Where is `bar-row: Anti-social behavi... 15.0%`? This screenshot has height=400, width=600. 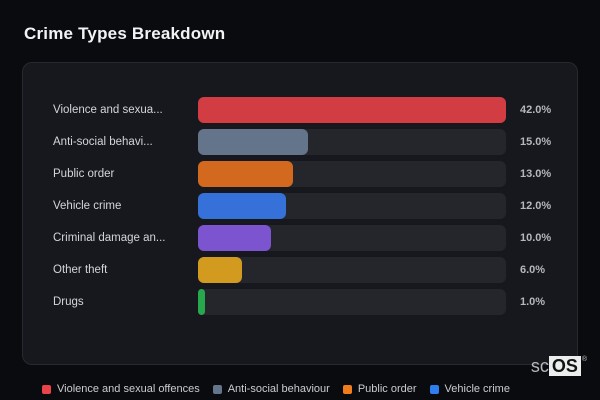 bar-row: Anti-social behavi... 15.0% is located at coordinates (300, 142).